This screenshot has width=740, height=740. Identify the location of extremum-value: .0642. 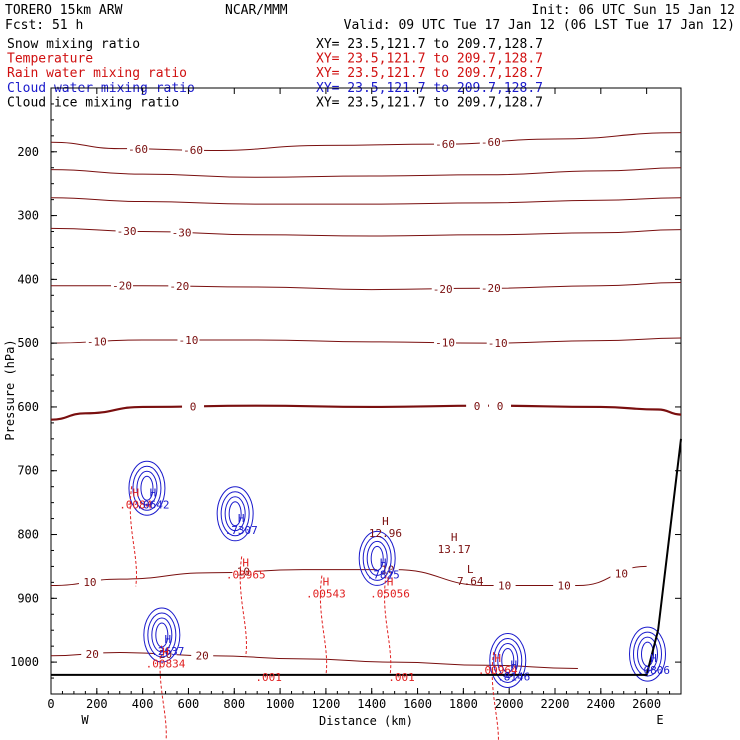
(152, 504).